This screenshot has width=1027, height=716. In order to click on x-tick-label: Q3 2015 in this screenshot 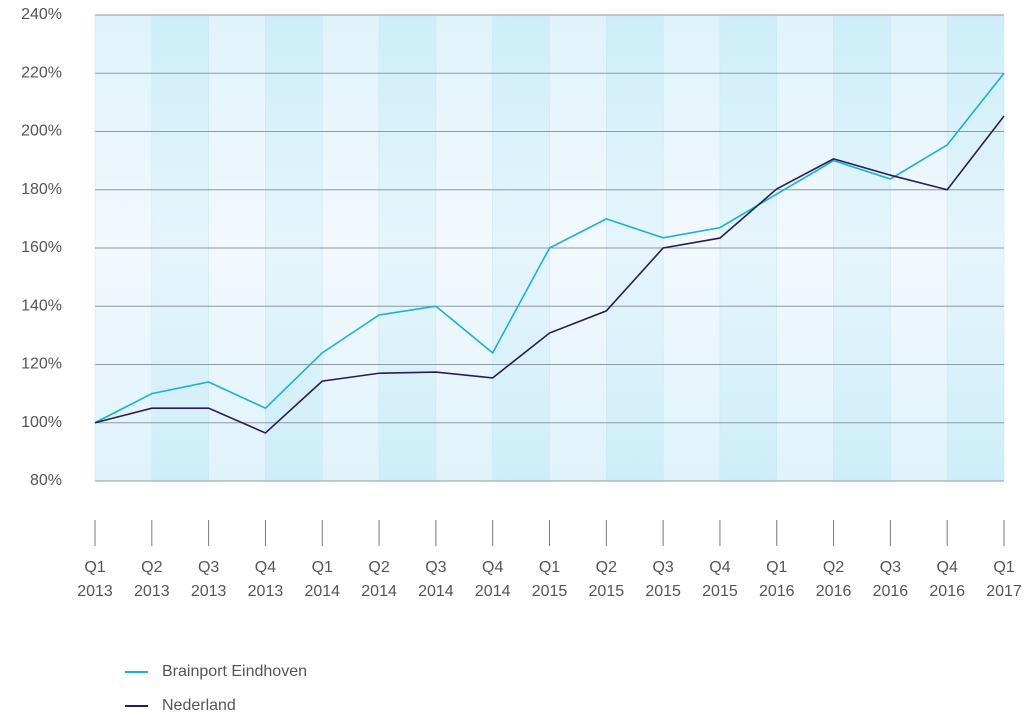, I will do `click(663, 579)`.